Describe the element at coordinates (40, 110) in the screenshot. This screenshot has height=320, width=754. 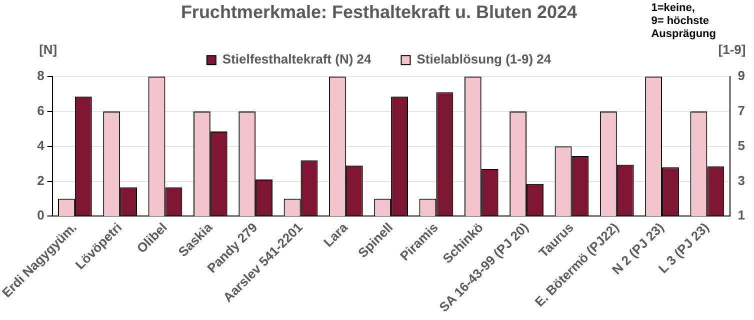
I see `y-tick-label: 6` at that location.